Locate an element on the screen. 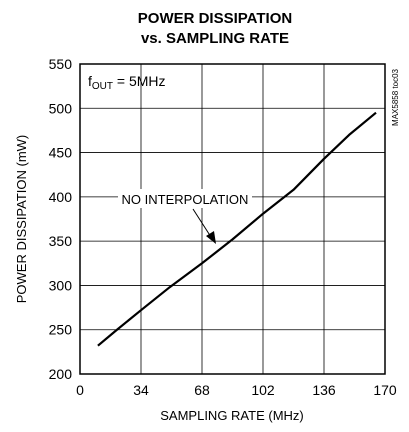 The image size is (409, 432). y-tick-label: 400 is located at coordinates (61, 197).